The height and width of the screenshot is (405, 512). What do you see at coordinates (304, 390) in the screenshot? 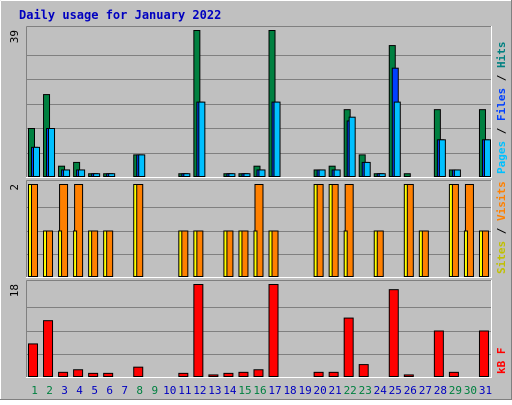
I see `x-tick-label-day-19: 19` at bounding box center [304, 390].